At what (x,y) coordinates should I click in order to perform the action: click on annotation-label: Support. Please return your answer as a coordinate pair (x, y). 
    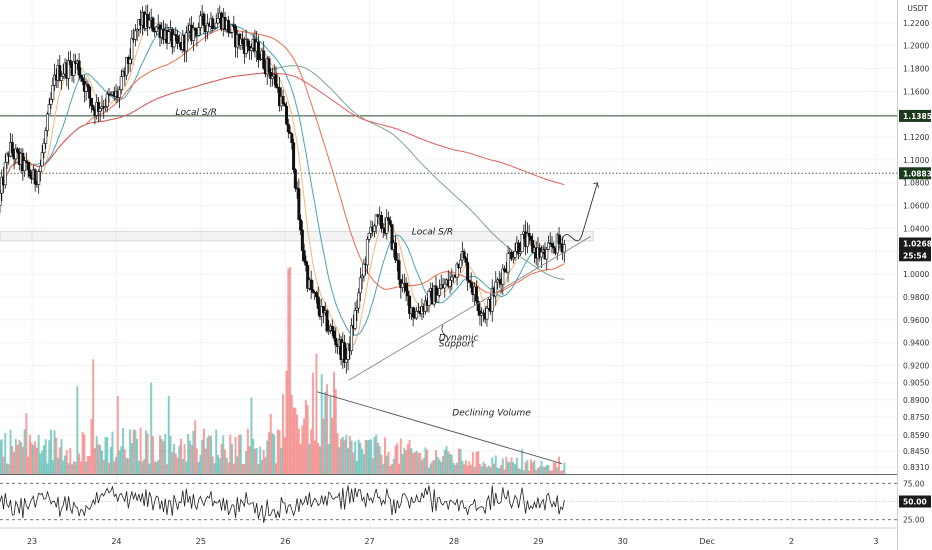
    Looking at the image, I should click on (457, 345).